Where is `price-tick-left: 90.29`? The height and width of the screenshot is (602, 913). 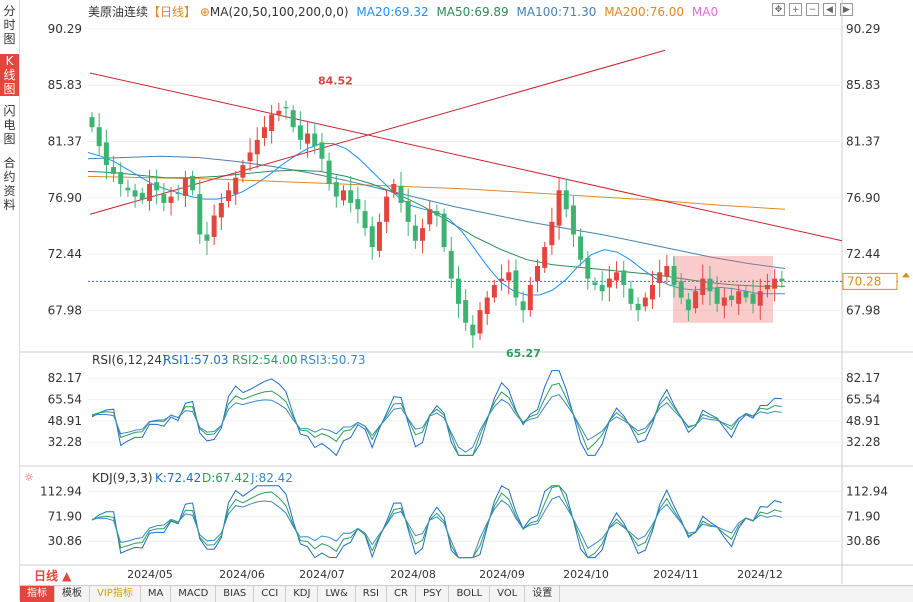
price-tick-left: 90.29 is located at coordinates (65, 29).